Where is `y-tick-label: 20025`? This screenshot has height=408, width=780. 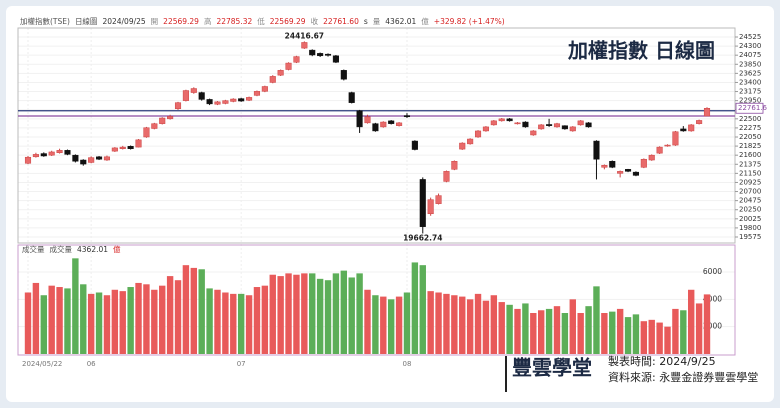 y-tick-label: 20025 is located at coordinates (750, 219).